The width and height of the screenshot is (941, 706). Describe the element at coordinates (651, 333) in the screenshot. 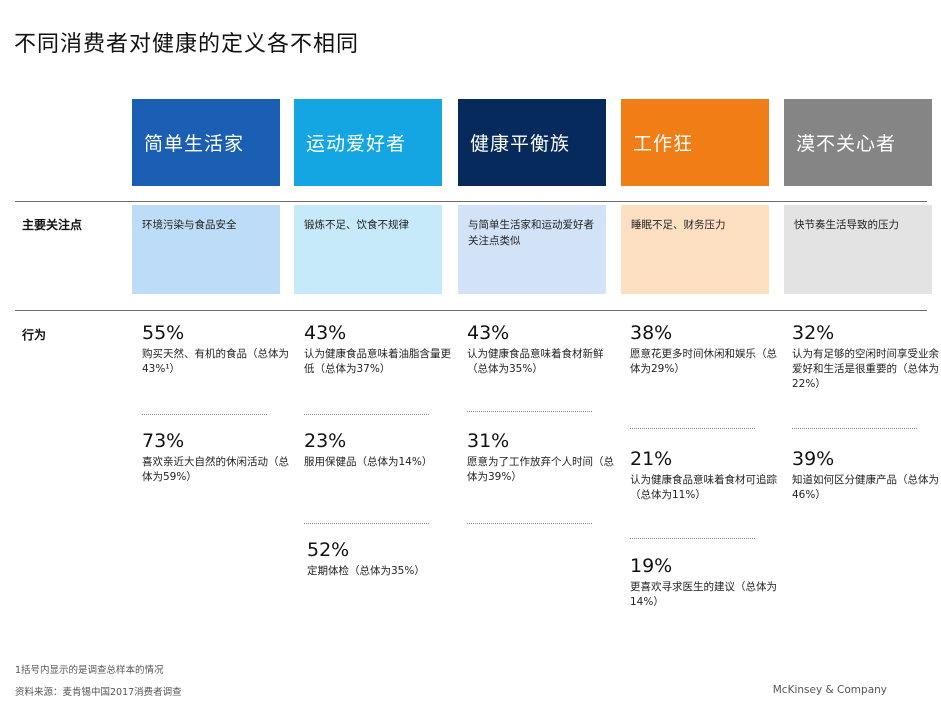

I see `stat-percent: 38%` at that location.